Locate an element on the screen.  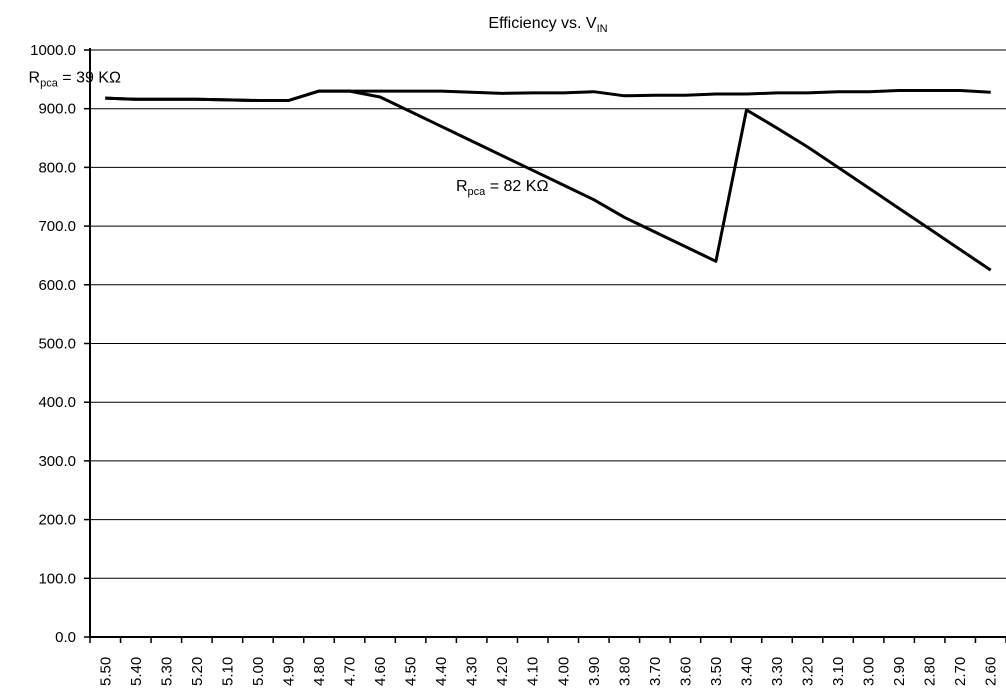
y-tick-label: 900.0 is located at coordinates (57, 109).